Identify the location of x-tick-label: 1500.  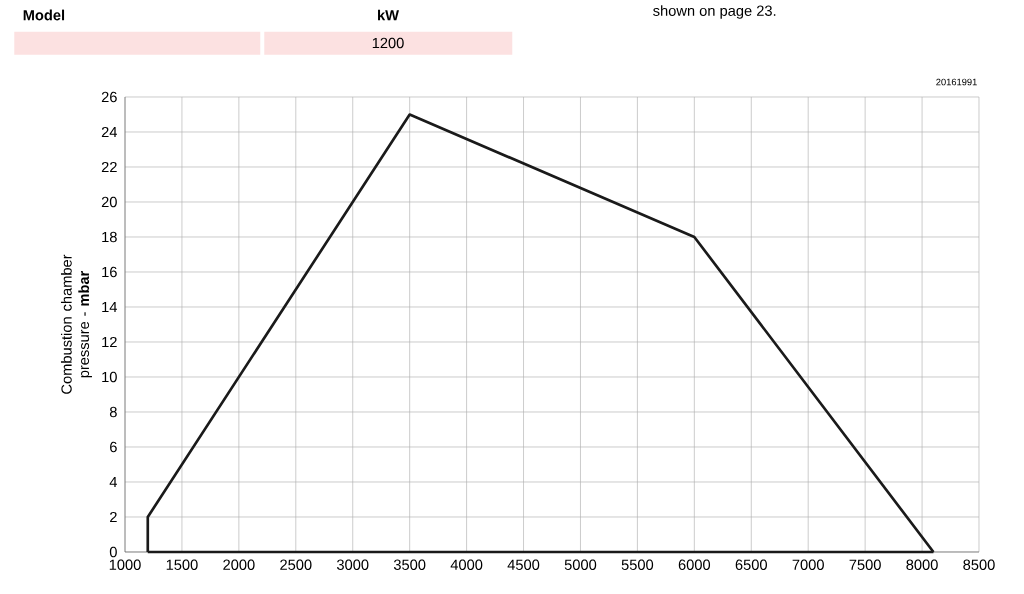
(182, 564).